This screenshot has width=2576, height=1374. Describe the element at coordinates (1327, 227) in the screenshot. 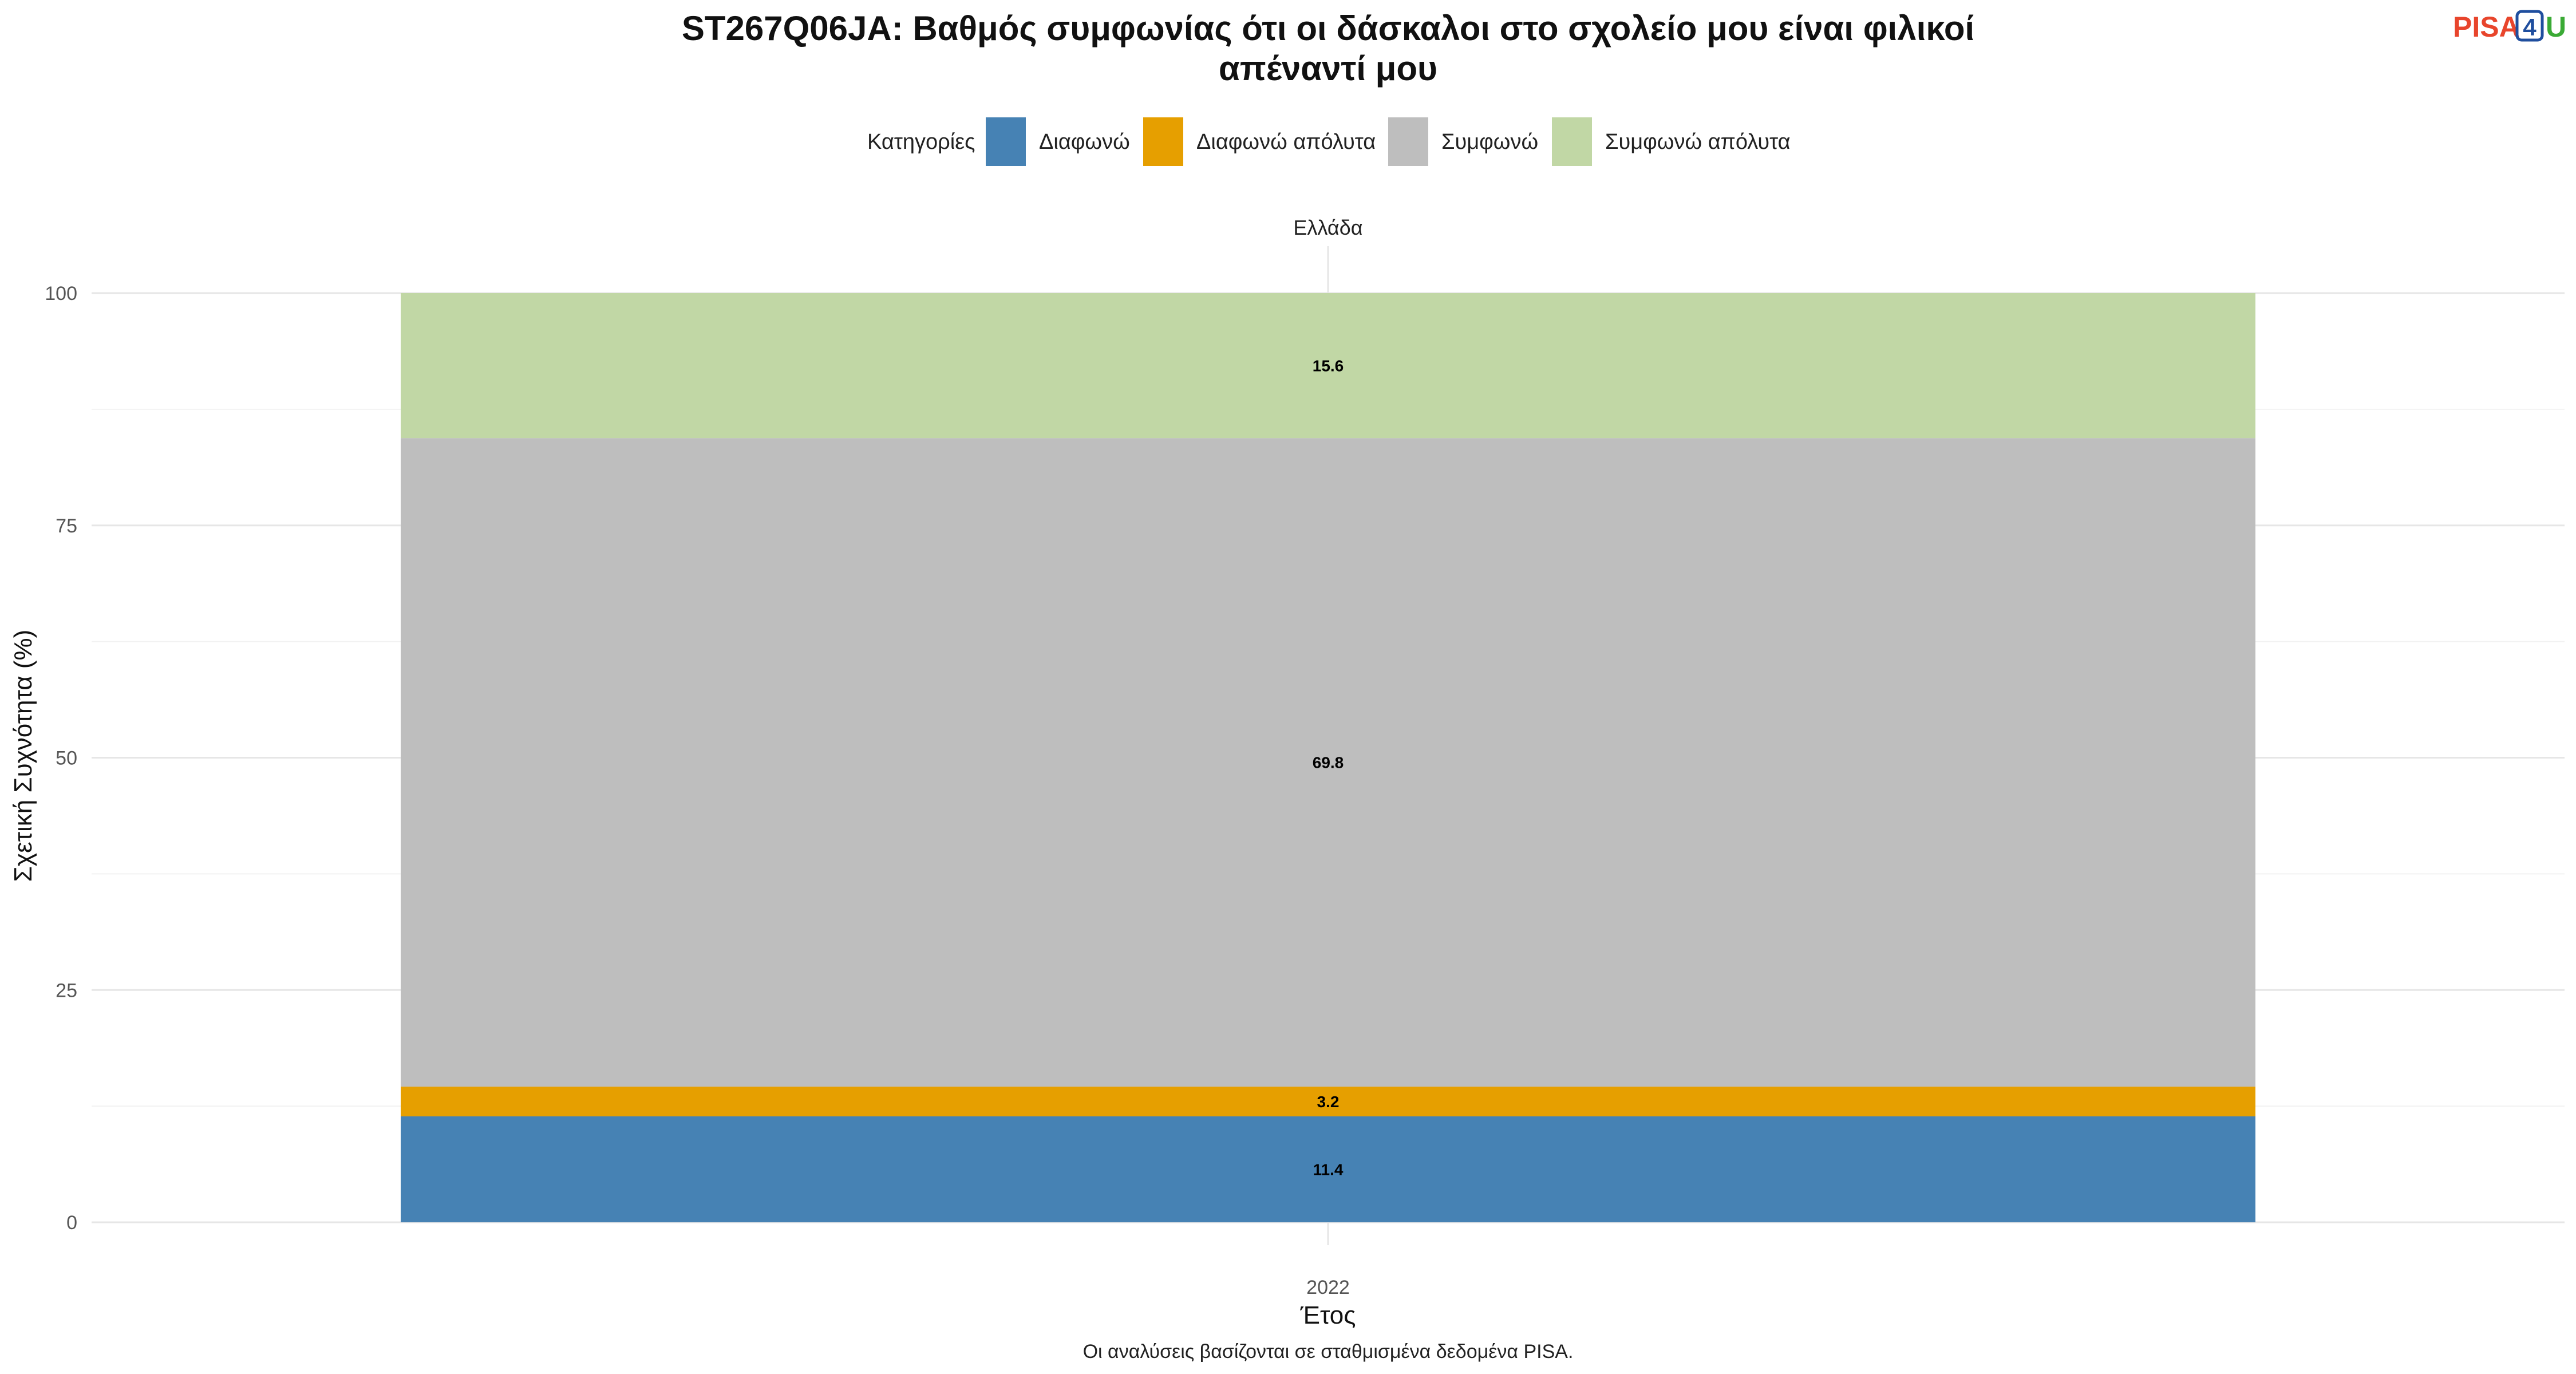

I see `facet-label: Ελλάδα` at that location.